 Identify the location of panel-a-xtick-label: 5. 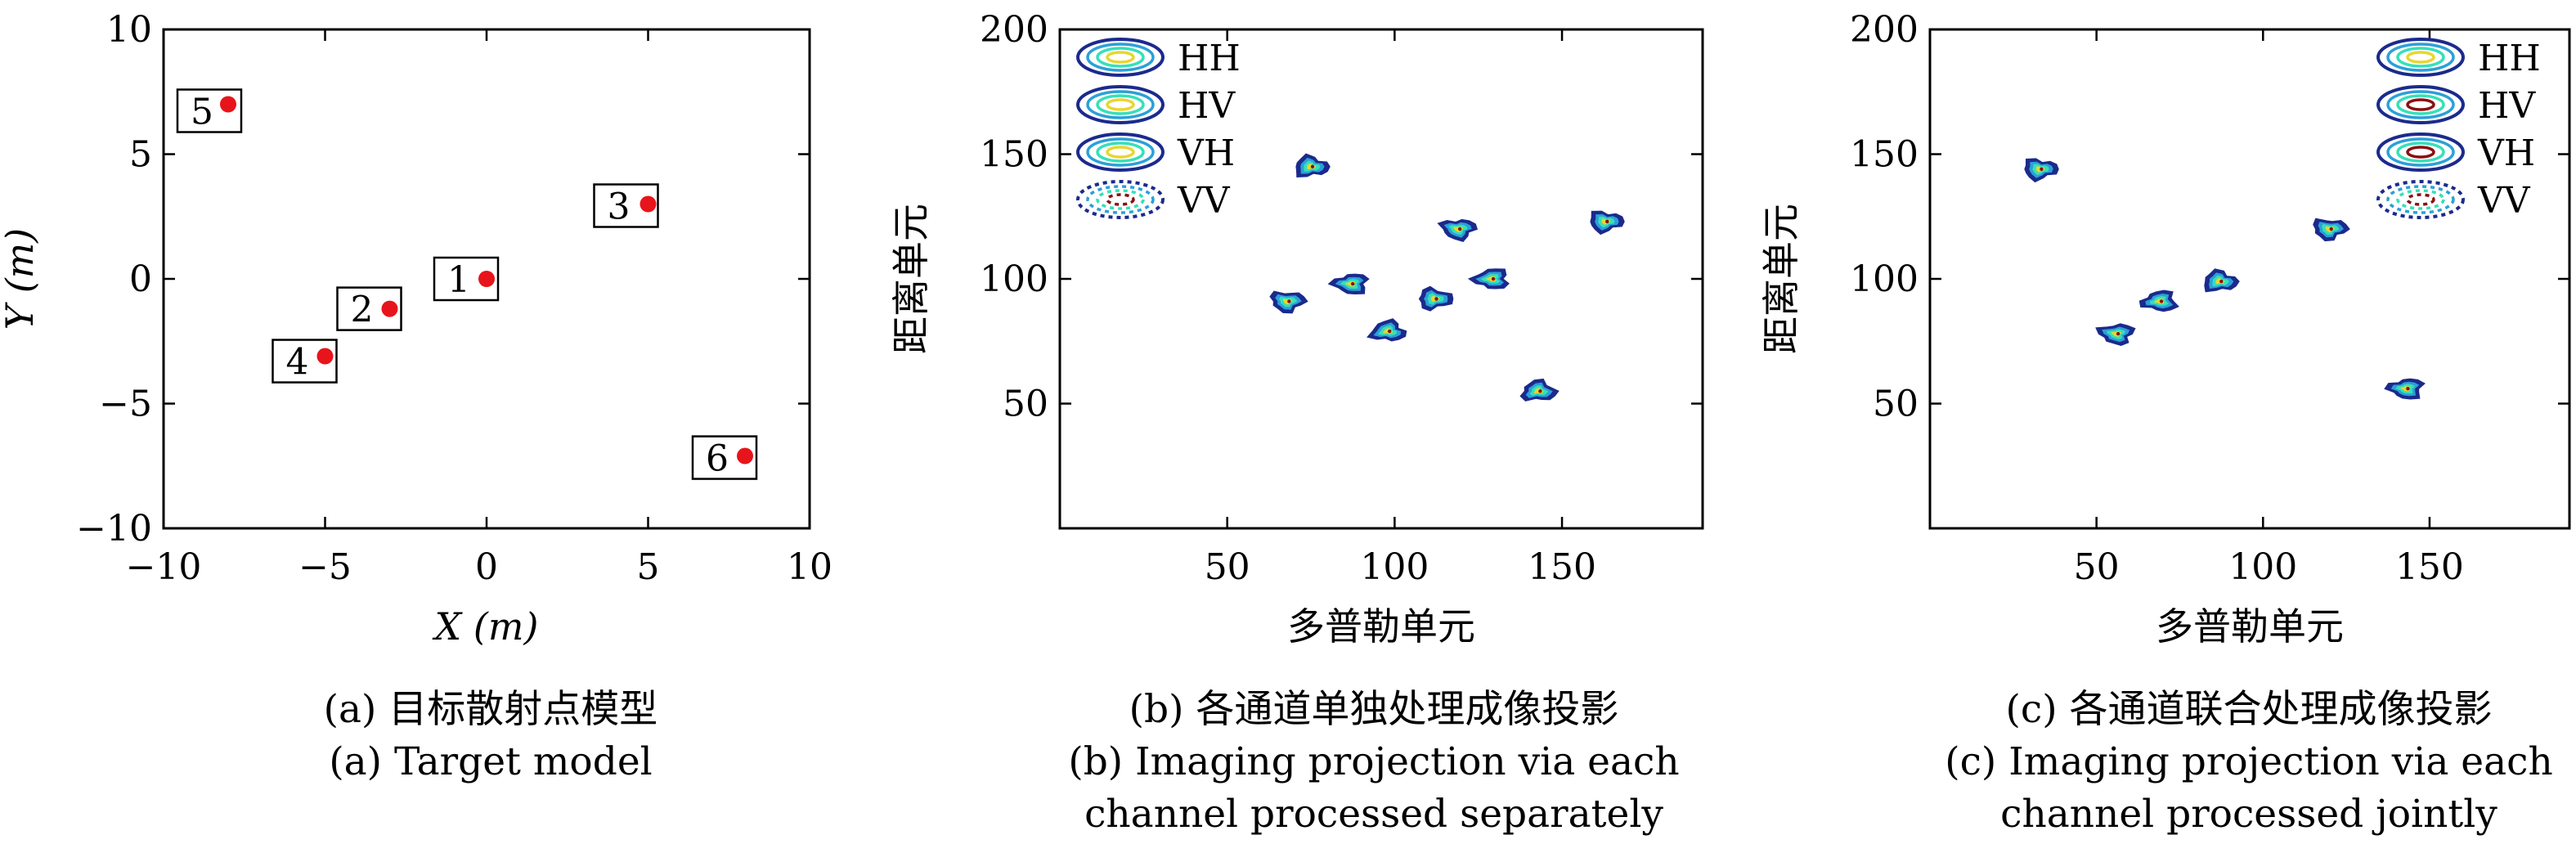
(649, 567).